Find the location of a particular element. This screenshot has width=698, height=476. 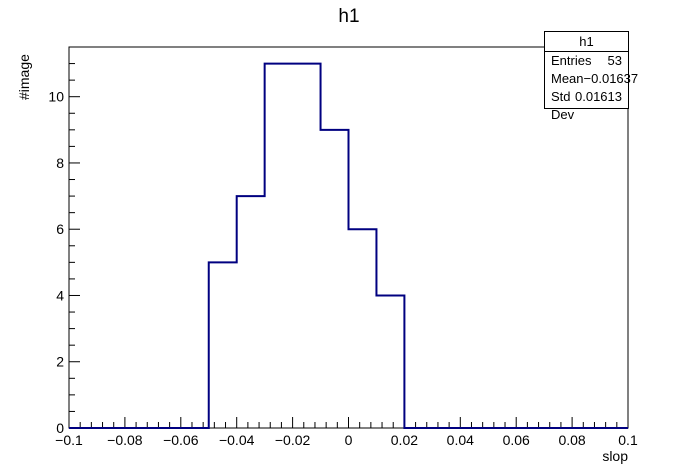

x-tick-label: −0.02 is located at coordinates (293, 440).